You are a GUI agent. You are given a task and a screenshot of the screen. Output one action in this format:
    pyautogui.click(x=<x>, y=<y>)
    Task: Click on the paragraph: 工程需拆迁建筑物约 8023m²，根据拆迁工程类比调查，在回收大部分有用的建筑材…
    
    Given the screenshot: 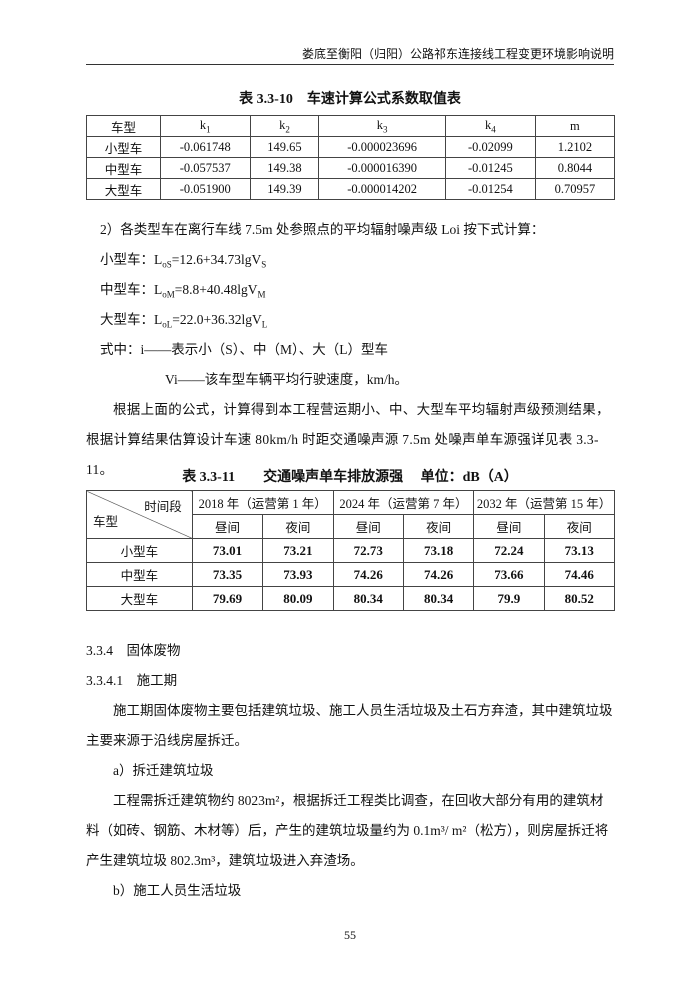 What is the action you would take?
    pyautogui.click(x=347, y=830)
    